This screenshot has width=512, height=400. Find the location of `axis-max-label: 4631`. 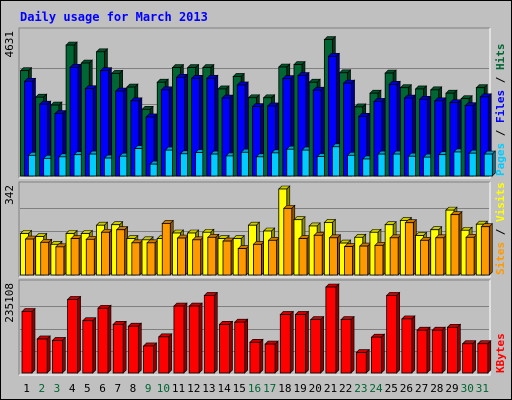

axis-max-label: 4631 is located at coordinates (9, 44).